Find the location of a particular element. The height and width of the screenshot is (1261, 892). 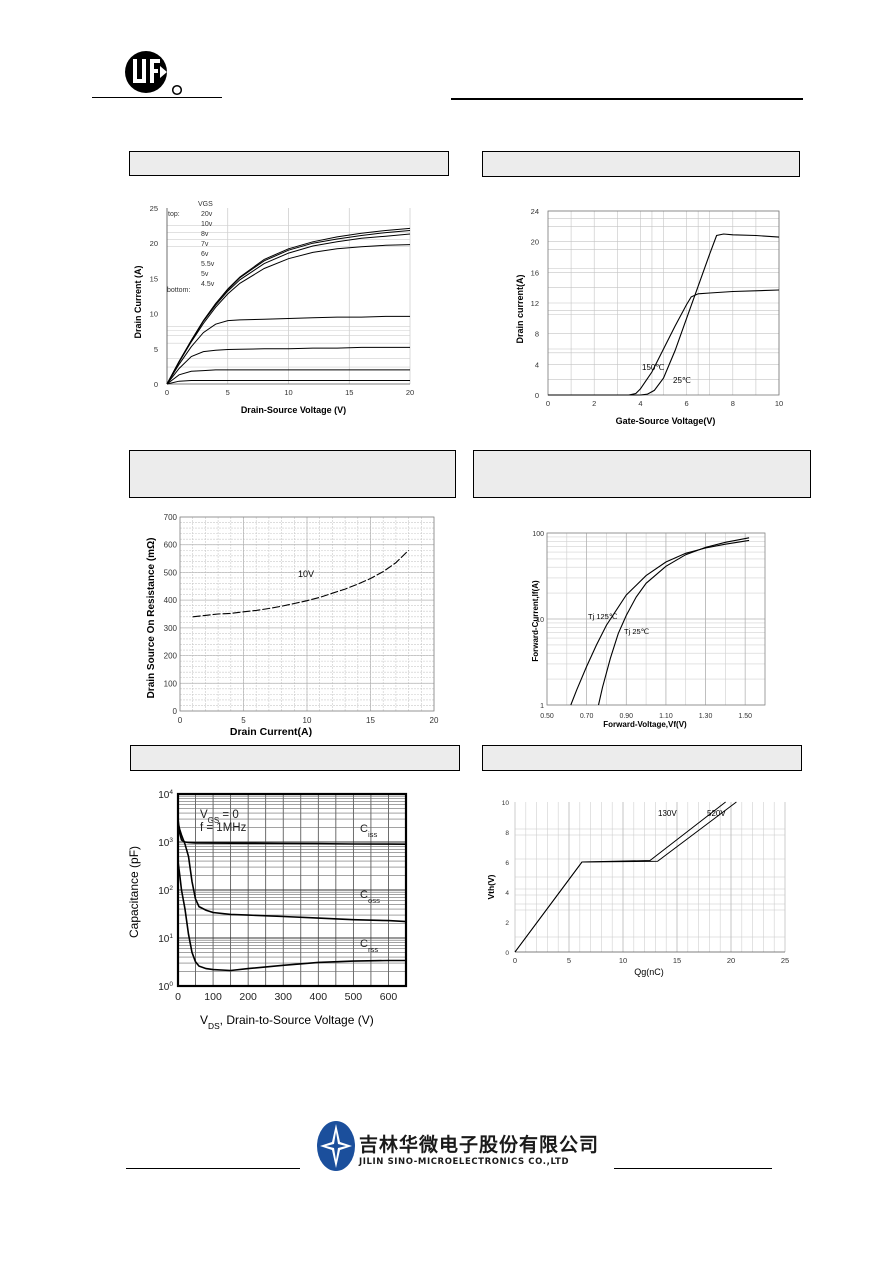

x-tick-label: 0.70 is located at coordinates (587, 716).